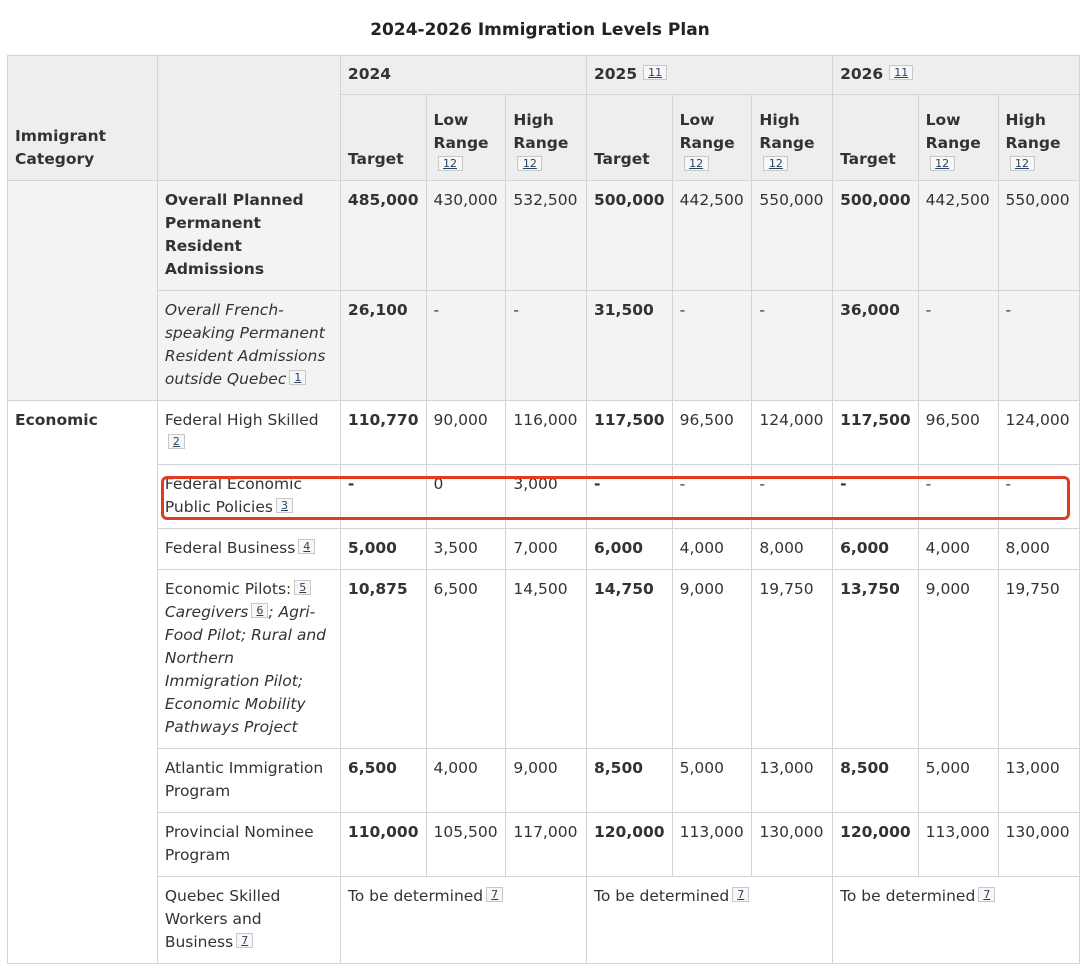 The width and height of the screenshot is (1080, 964). I want to click on cell-target: 10,875, so click(383, 659).